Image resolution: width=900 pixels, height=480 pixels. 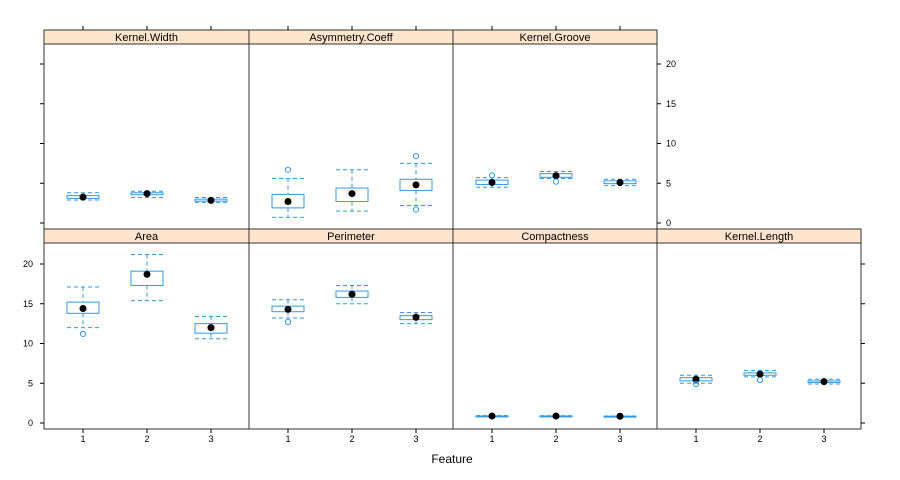 I want to click on panel-kernel-length: Kernel.Length, so click(x=759, y=329).